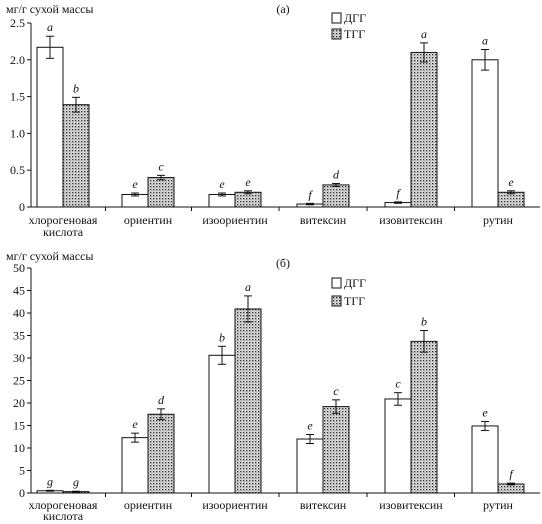 The image size is (542, 524). Describe the element at coordinates (19, 426) in the screenshot. I see `y-tick-label: 15` at that location.